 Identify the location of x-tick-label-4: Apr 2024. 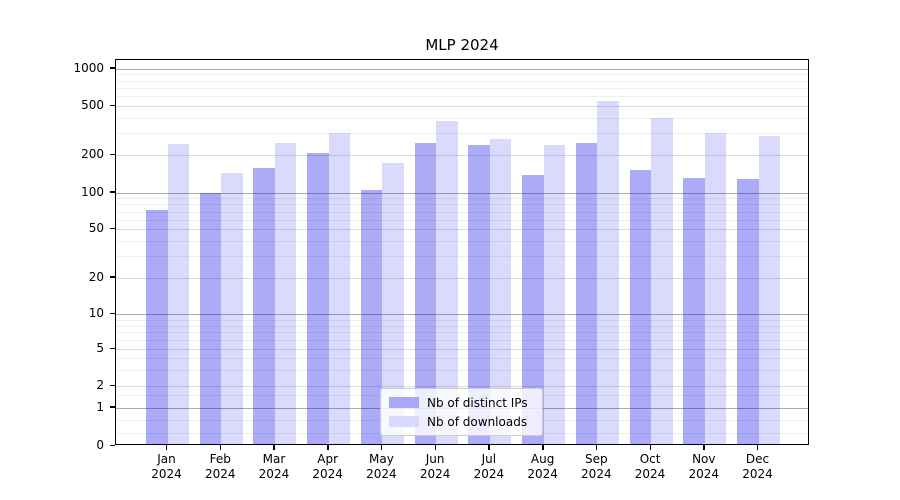
(327, 466).